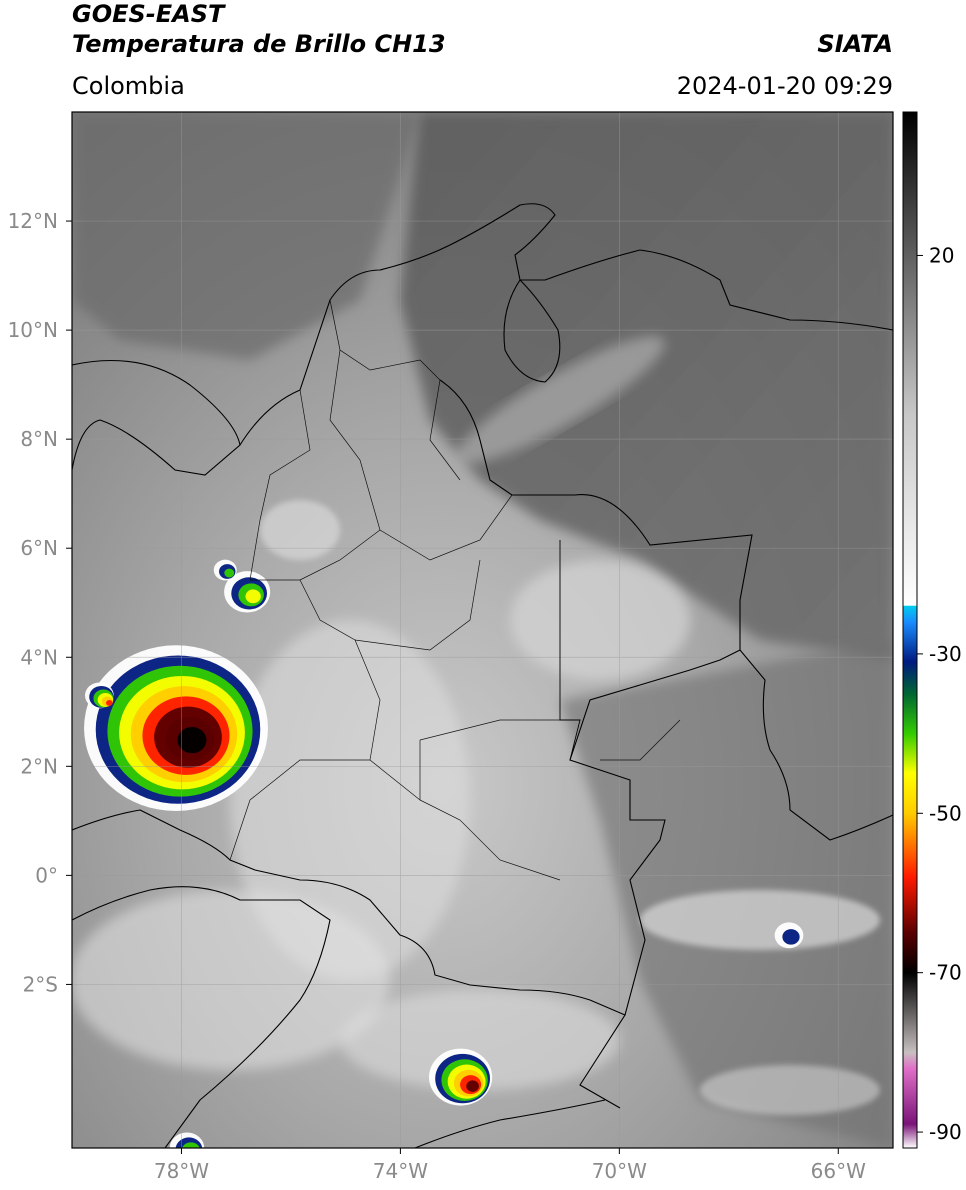 This screenshot has height=1190, width=966. Describe the element at coordinates (945, 813) in the screenshot. I see `colorbar-tick-label: -50` at that location.